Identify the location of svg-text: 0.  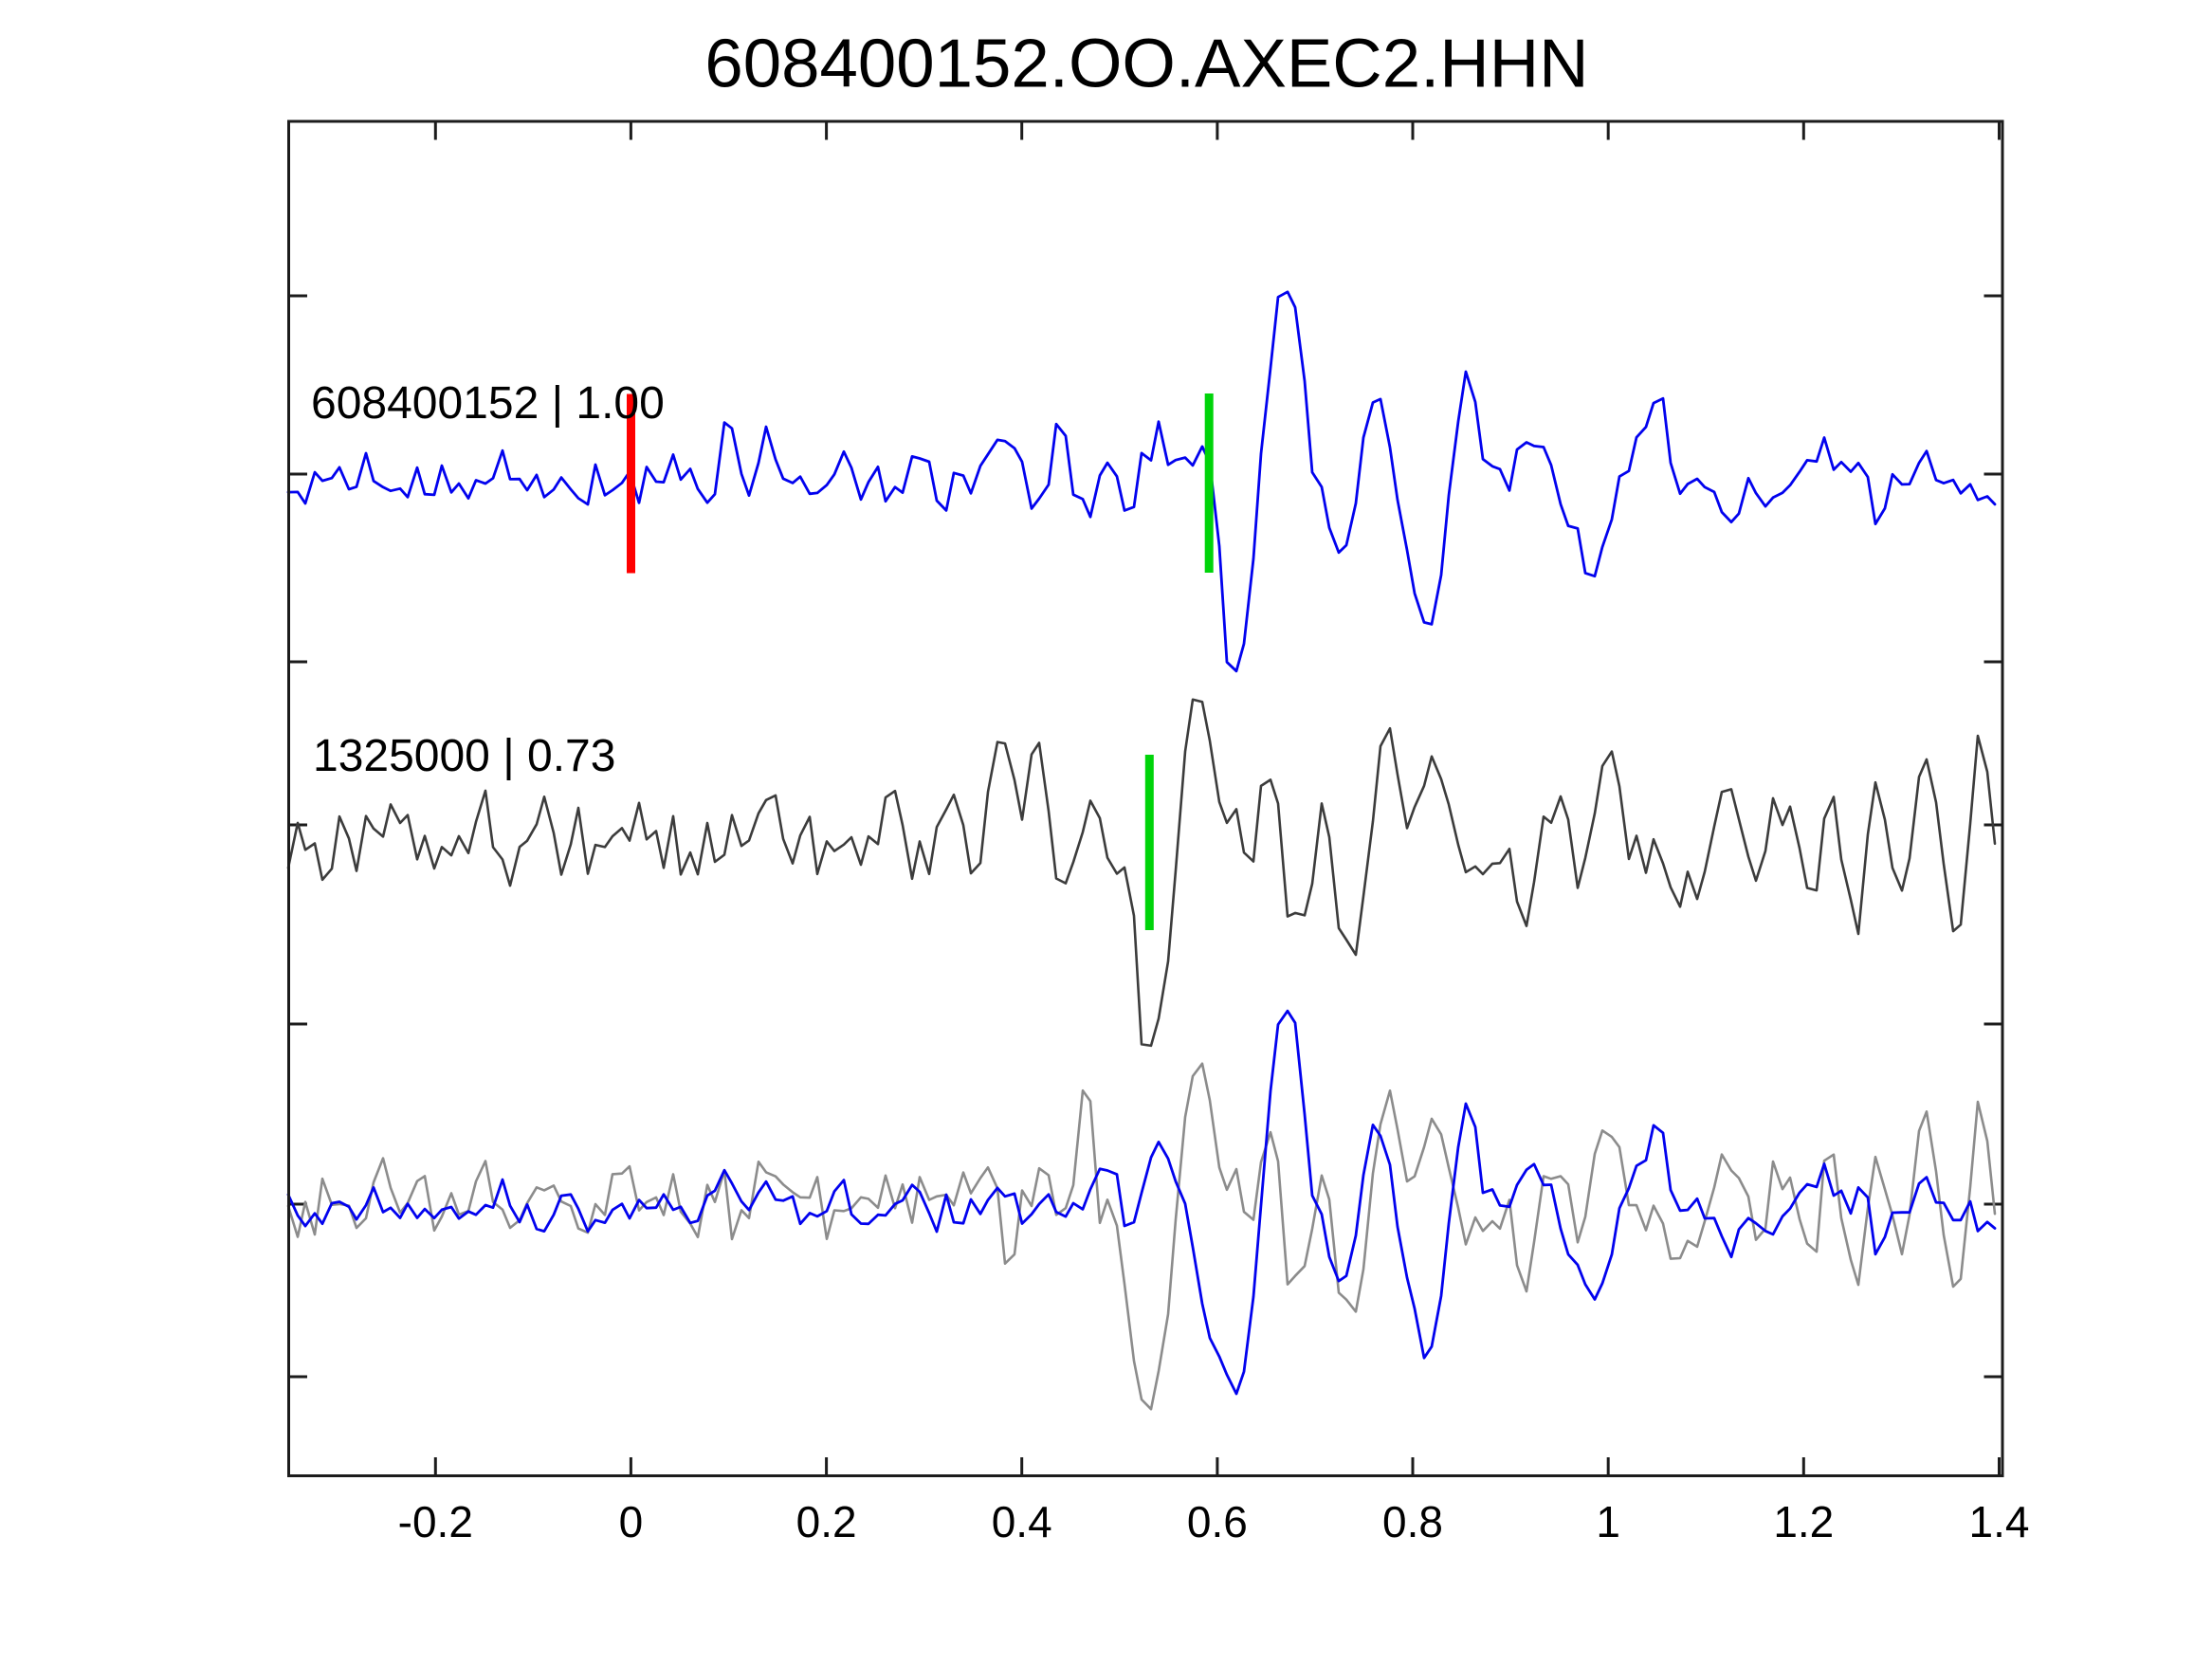
(631, 1521).